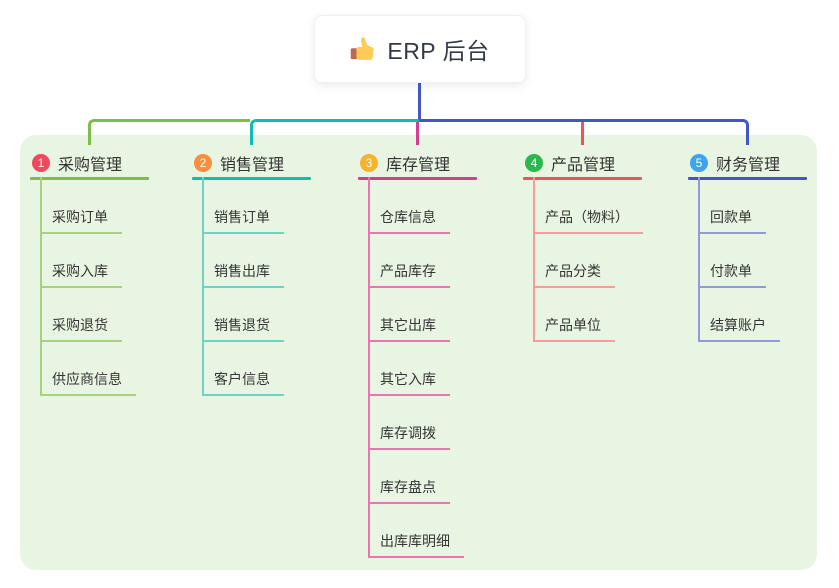 This screenshot has height=588, width=839. What do you see at coordinates (409, 369) in the screenshot?
I see `child-node: 其它入库` at bounding box center [409, 369].